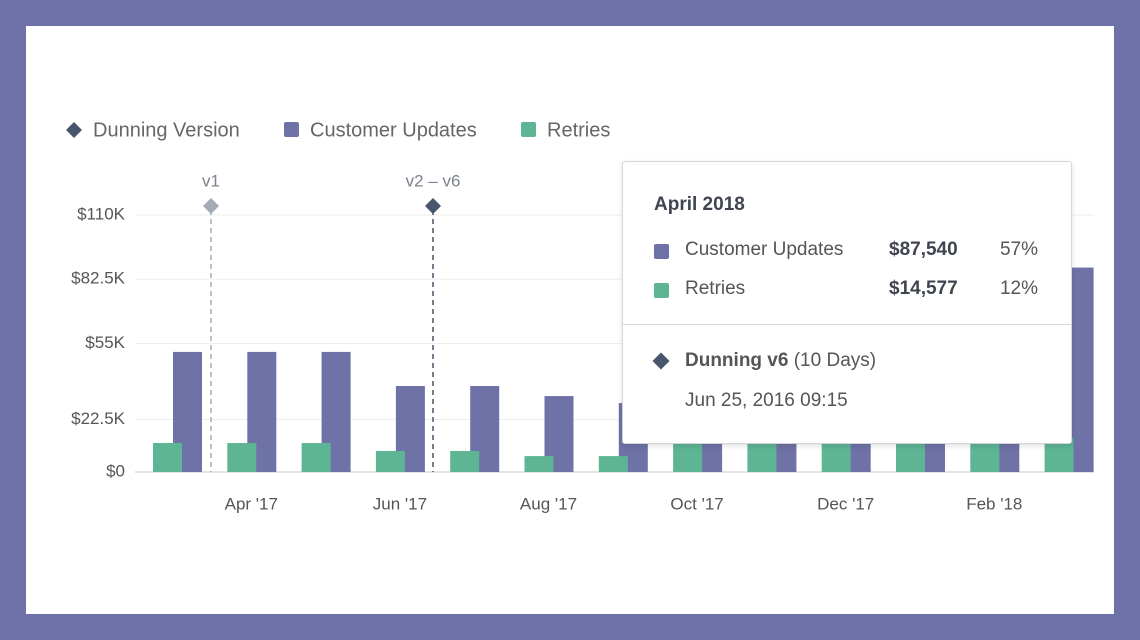  I want to click on row-name: Retries, so click(715, 288).